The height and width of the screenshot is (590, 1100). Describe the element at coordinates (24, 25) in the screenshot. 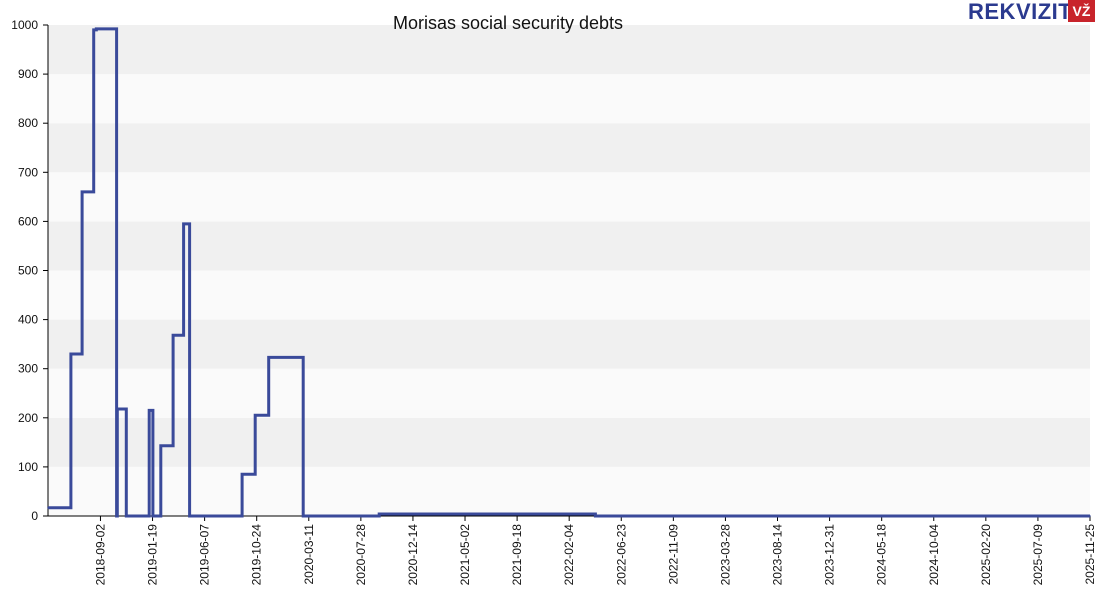

I see `y-tick-label: 1000` at that location.